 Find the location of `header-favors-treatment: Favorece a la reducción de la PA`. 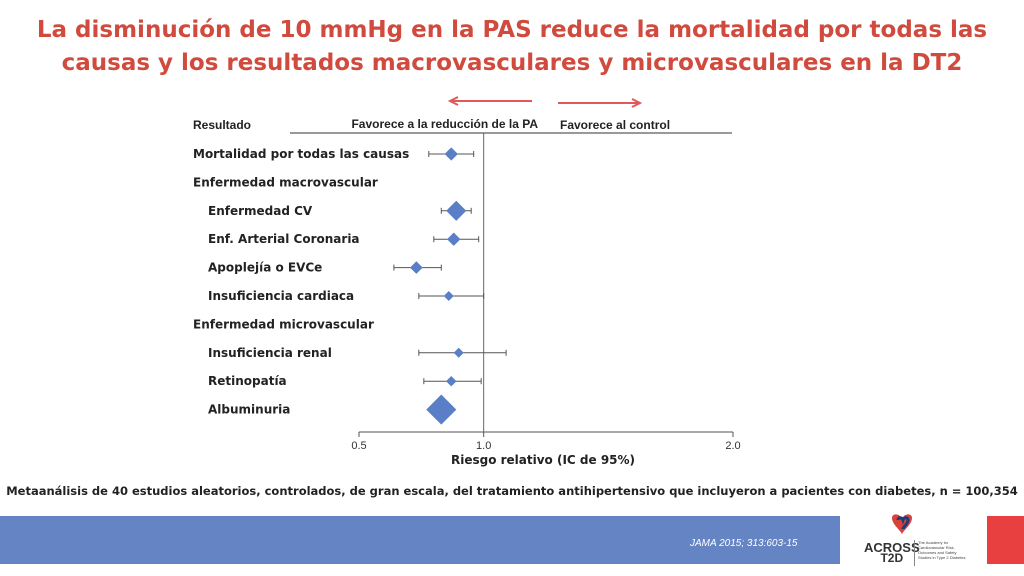

header-favors-treatment: Favorece a la reducción de la PA is located at coordinates (444, 124).